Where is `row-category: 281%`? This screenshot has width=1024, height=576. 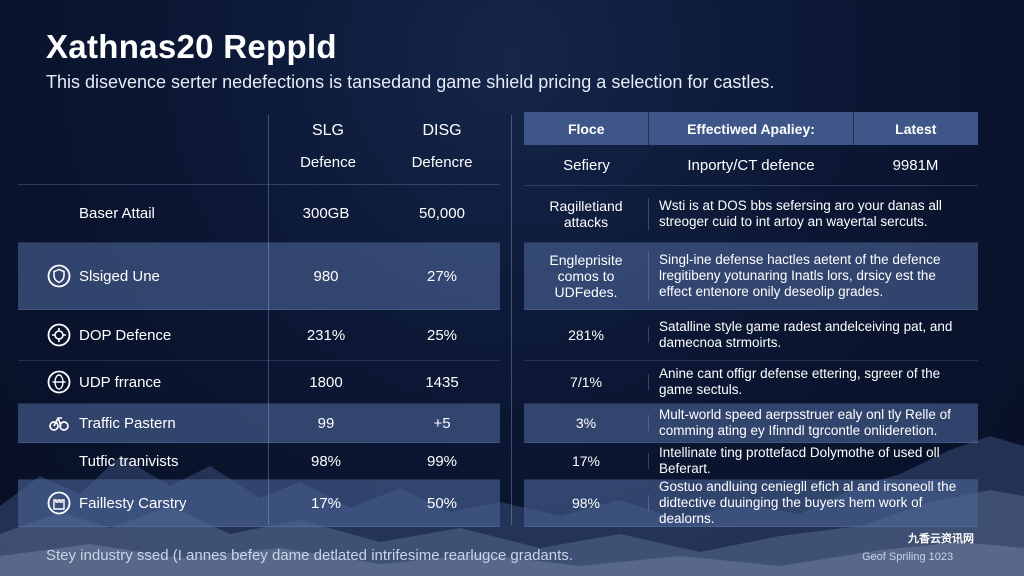
row-category: 281% is located at coordinates (586, 335).